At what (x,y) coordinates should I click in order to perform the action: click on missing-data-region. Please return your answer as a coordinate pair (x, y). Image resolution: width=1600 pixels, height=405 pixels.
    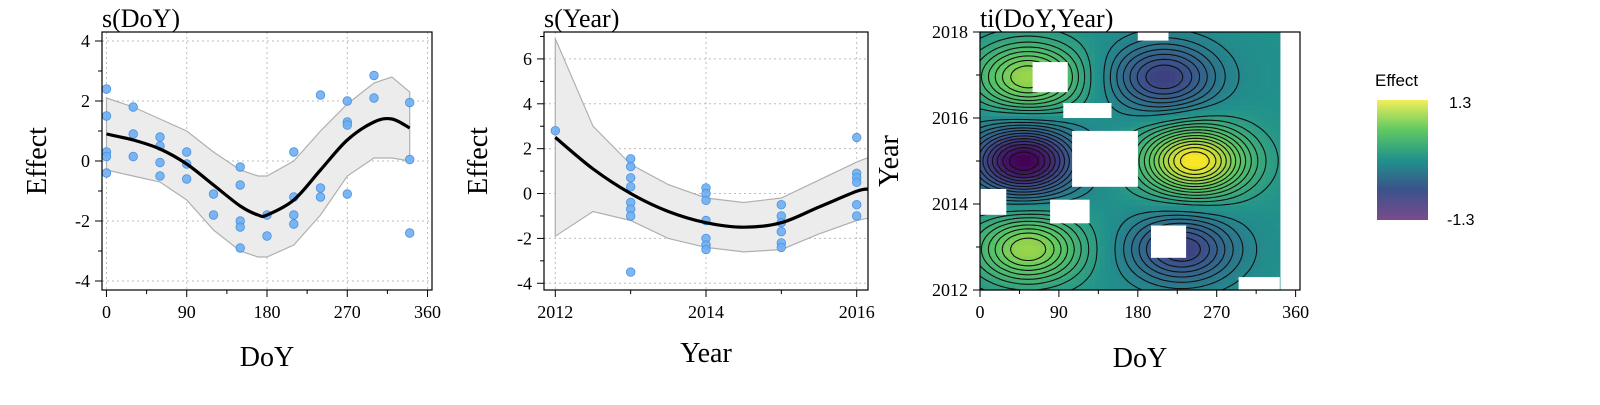
    Looking at the image, I should click on (1169, 241).